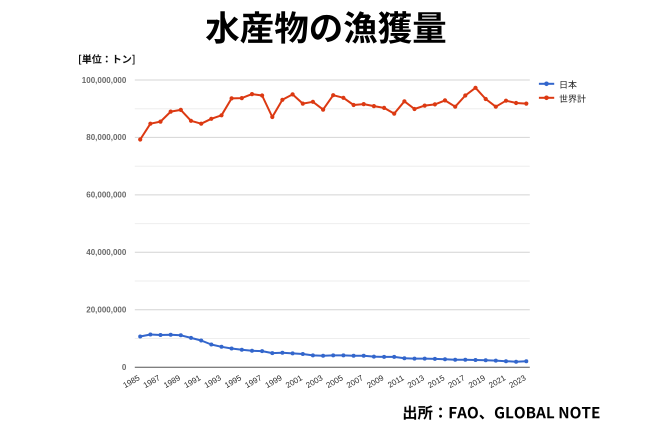  Describe the element at coordinates (106, 195) in the screenshot. I see `svg-text: 60,000,000` at that location.